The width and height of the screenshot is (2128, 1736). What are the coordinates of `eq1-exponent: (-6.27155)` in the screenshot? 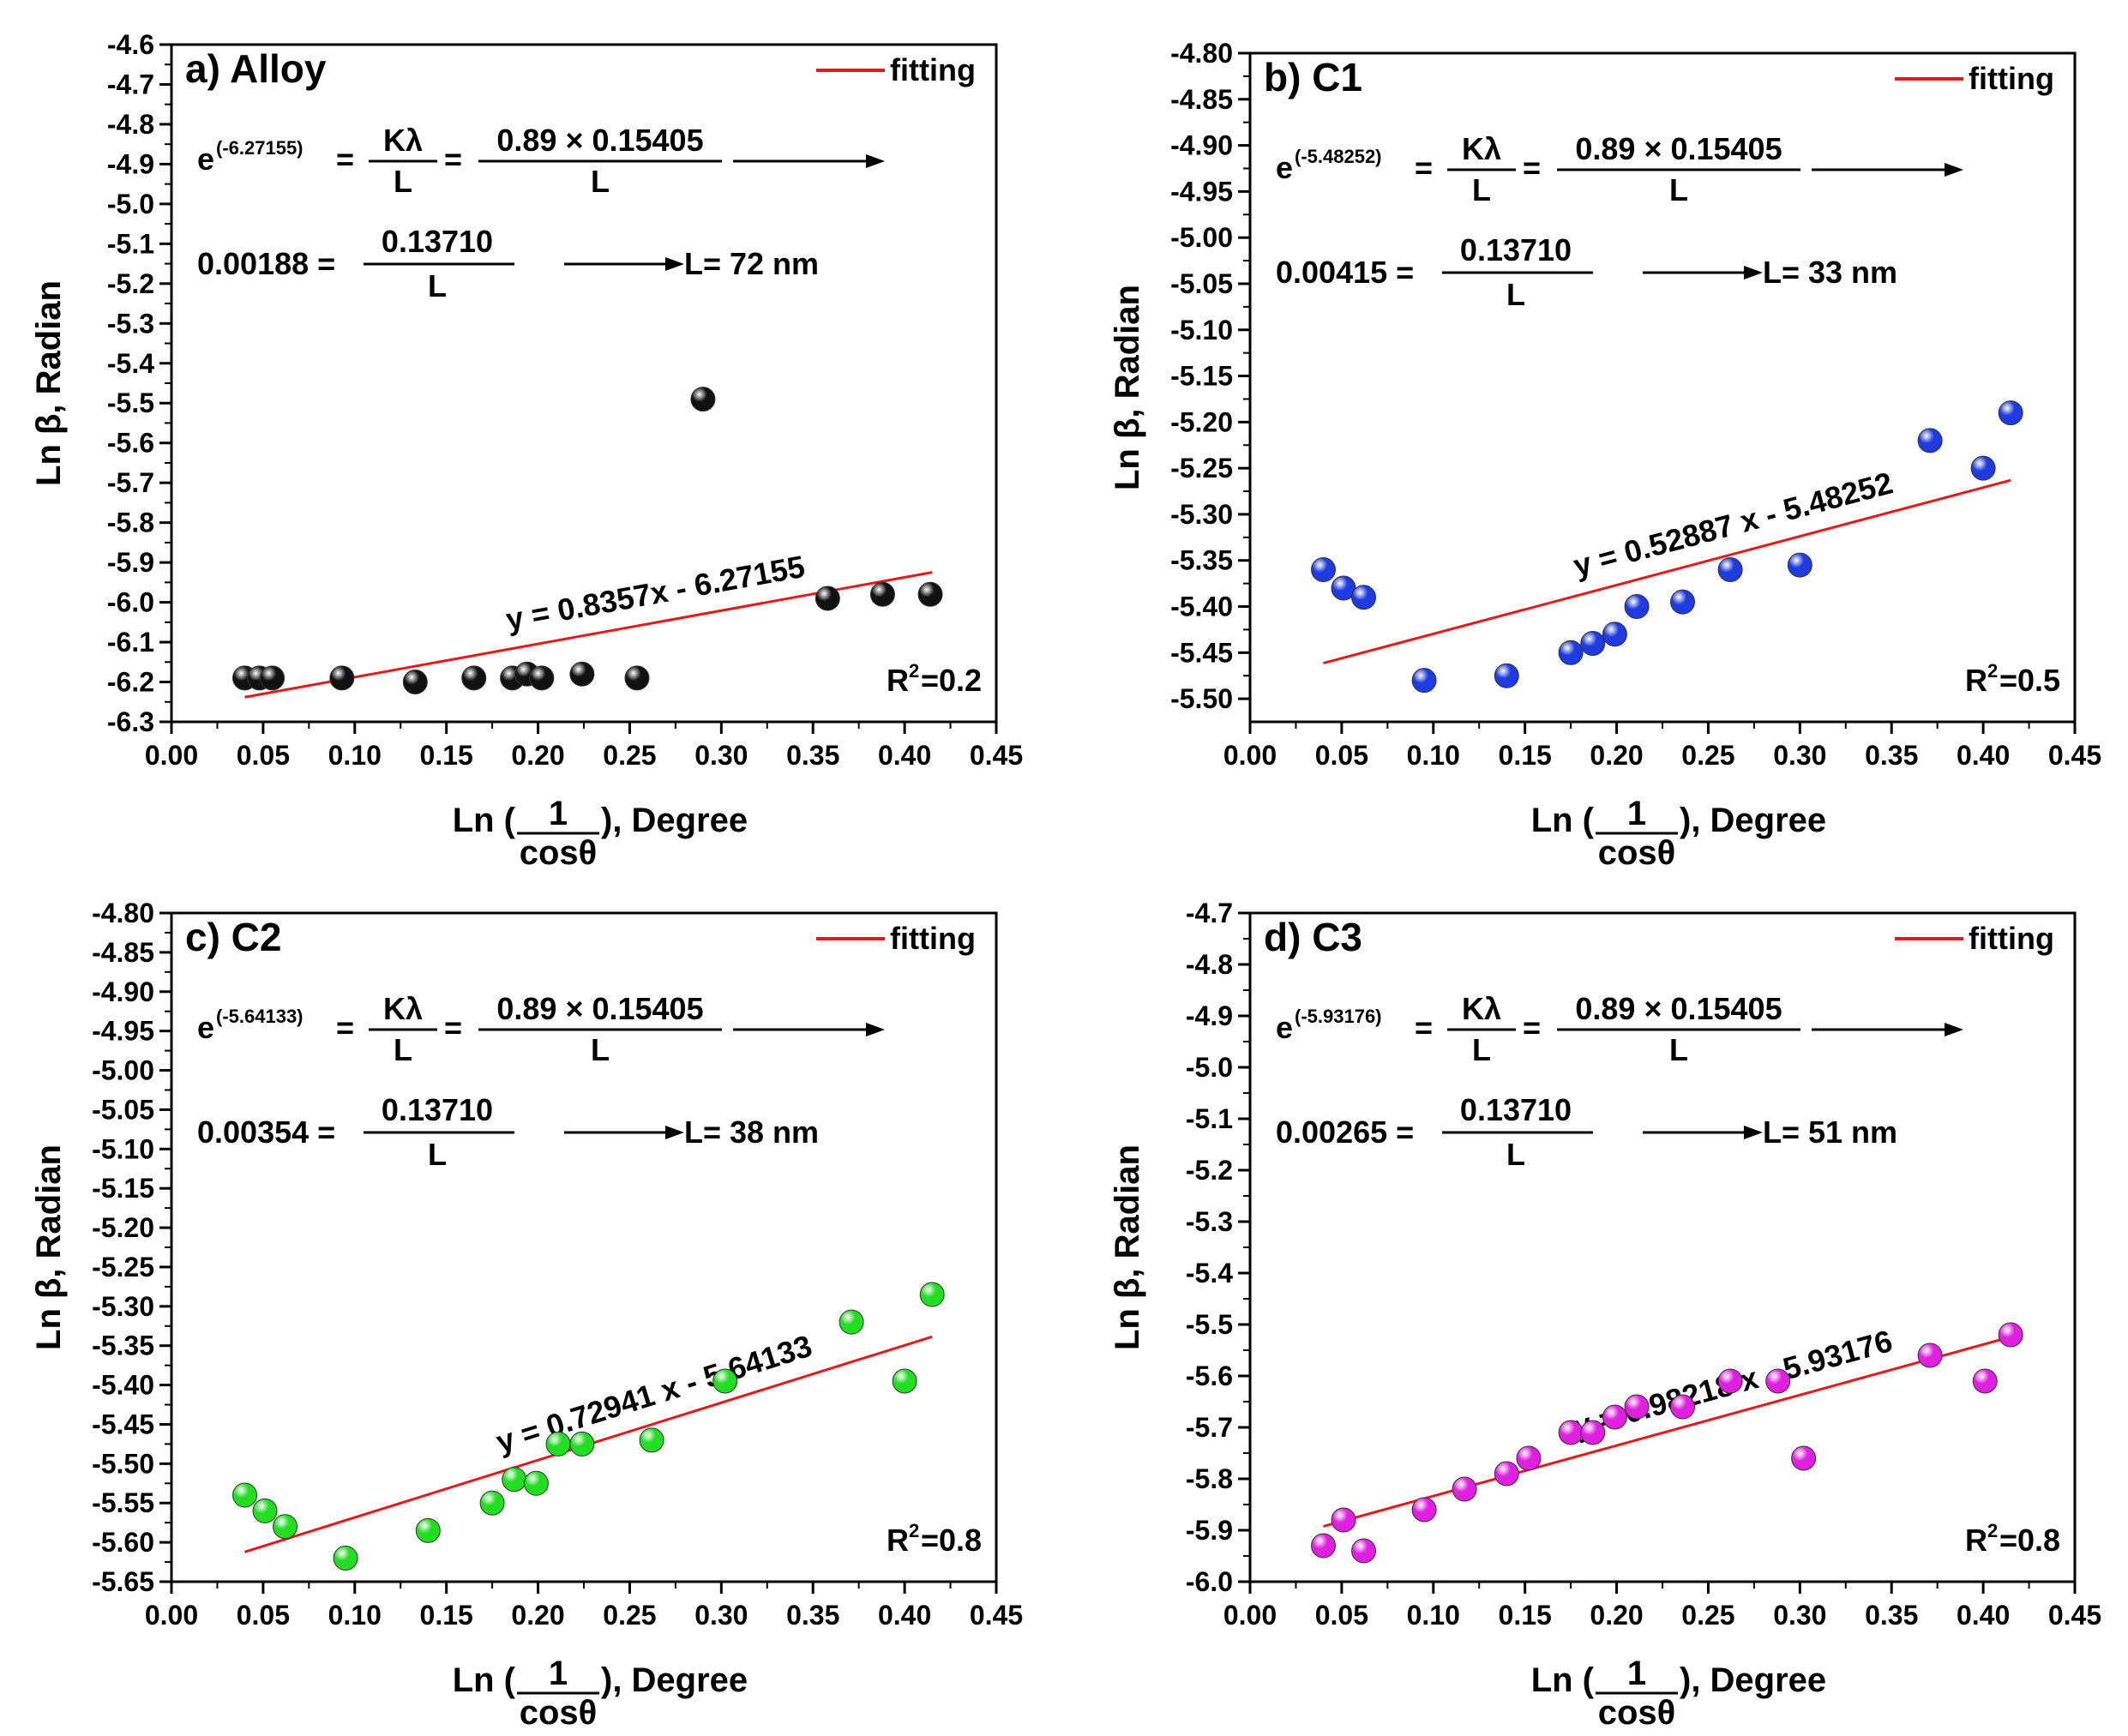 It's located at (260, 148).